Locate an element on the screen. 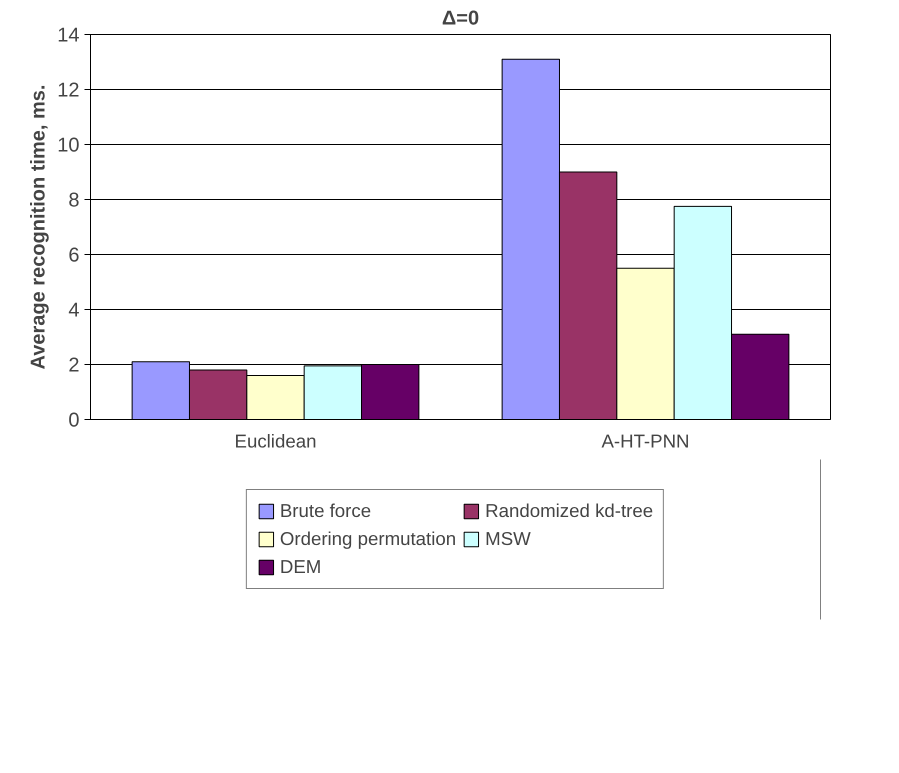 This screenshot has height=773, width=899. legend-label: DEM is located at coordinates (301, 567).